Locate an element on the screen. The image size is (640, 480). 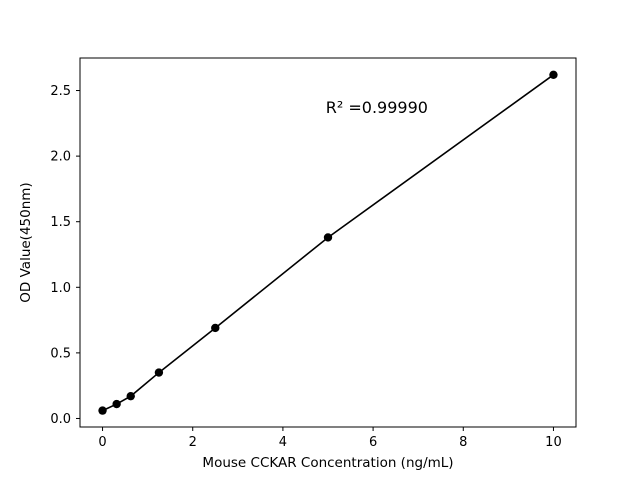
x-tick-label: 4 is located at coordinates (283, 442).